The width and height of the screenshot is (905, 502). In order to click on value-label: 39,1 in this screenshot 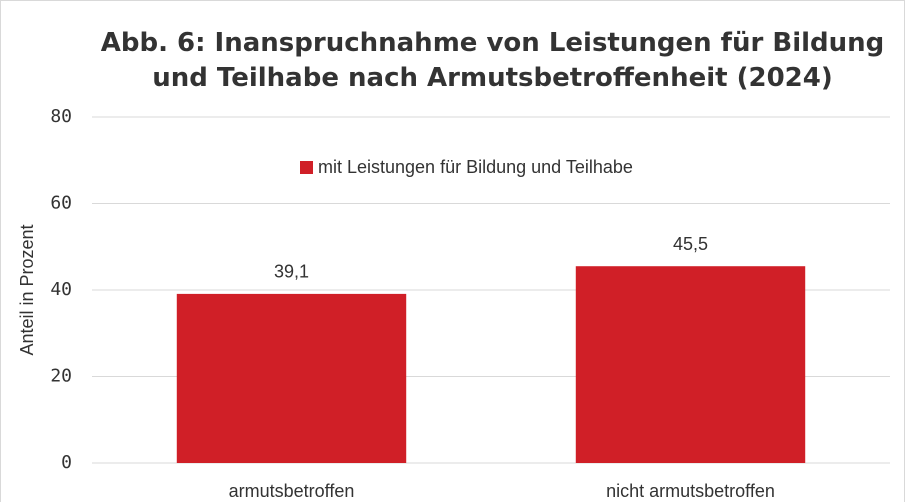, I will do `click(291, 272)`.